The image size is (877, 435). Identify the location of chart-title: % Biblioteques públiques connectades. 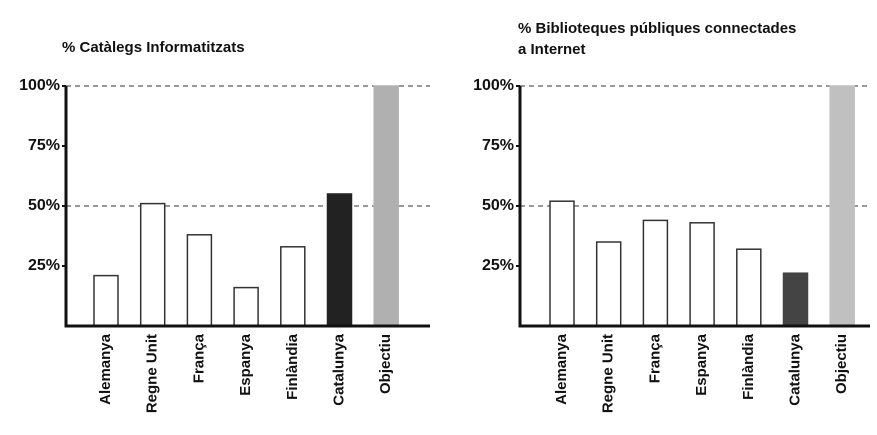
(657, 28).